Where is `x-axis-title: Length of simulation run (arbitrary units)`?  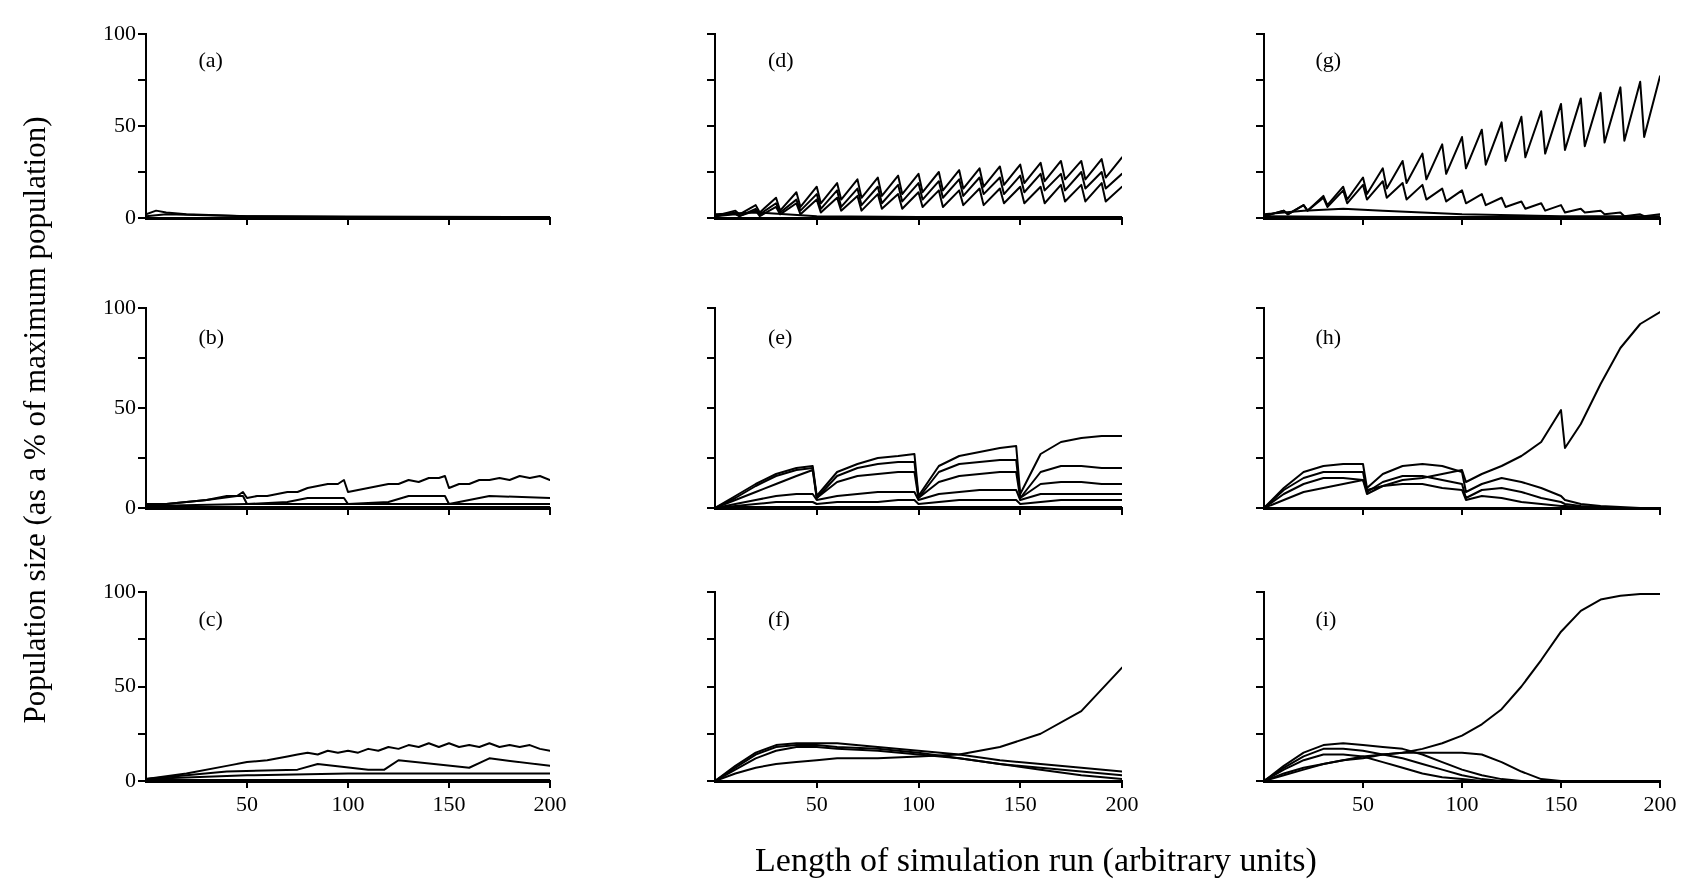 x-axis-title: Length of simulation run (arbitrary units) is located at coordinates (1036, 860).